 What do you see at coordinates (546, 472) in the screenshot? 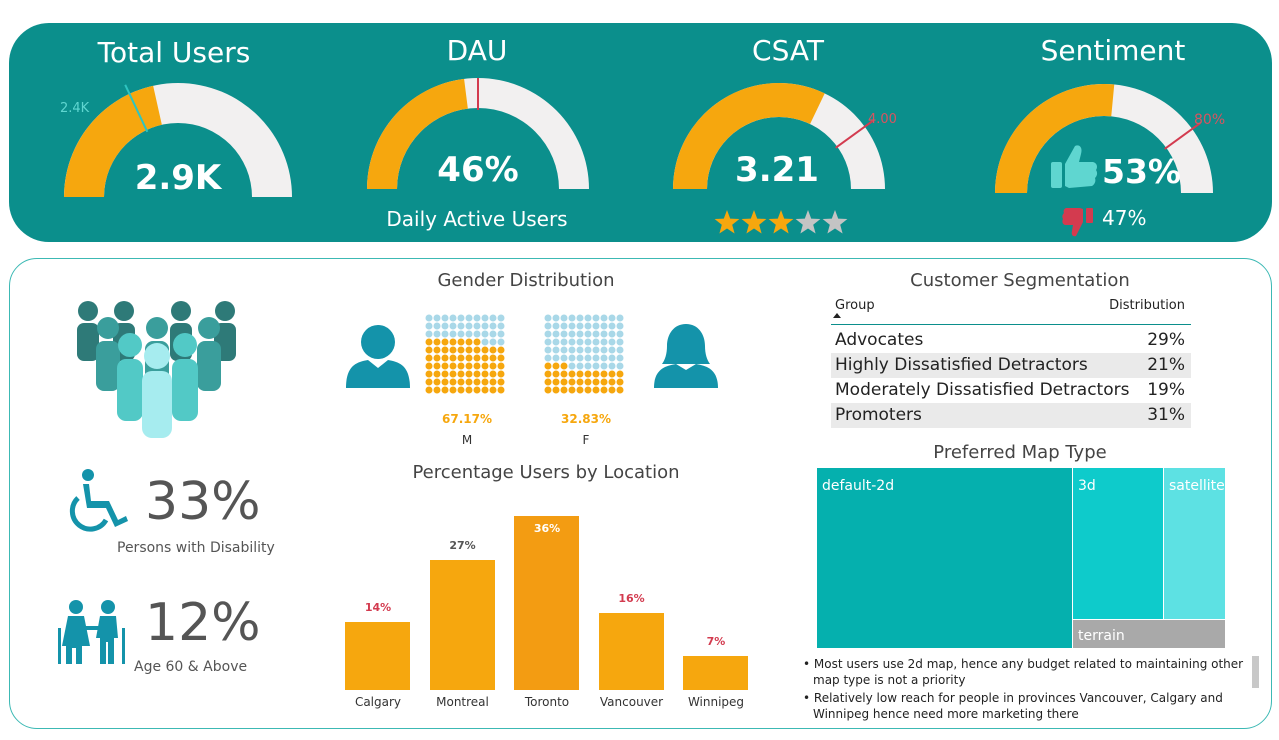
I see `location-chart-title: Percentage Users by Location` at bounding box center [546, 472].